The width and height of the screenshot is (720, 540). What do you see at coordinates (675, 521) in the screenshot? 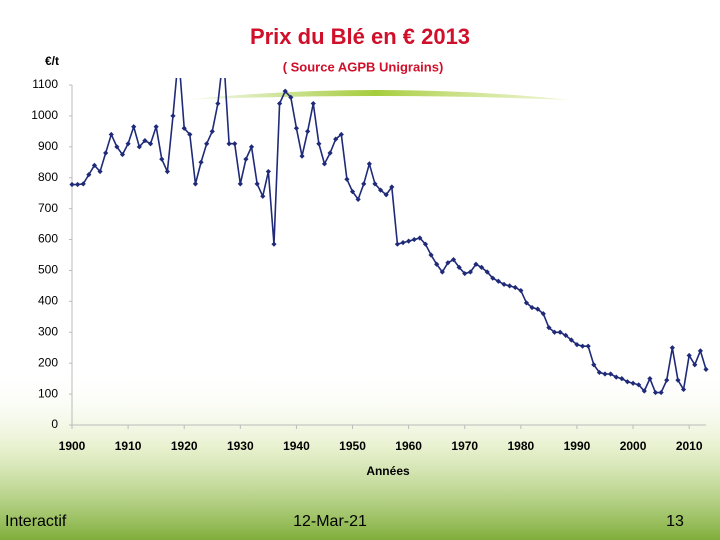
I see `footer-page: 13` at bounding box center [675, 521].